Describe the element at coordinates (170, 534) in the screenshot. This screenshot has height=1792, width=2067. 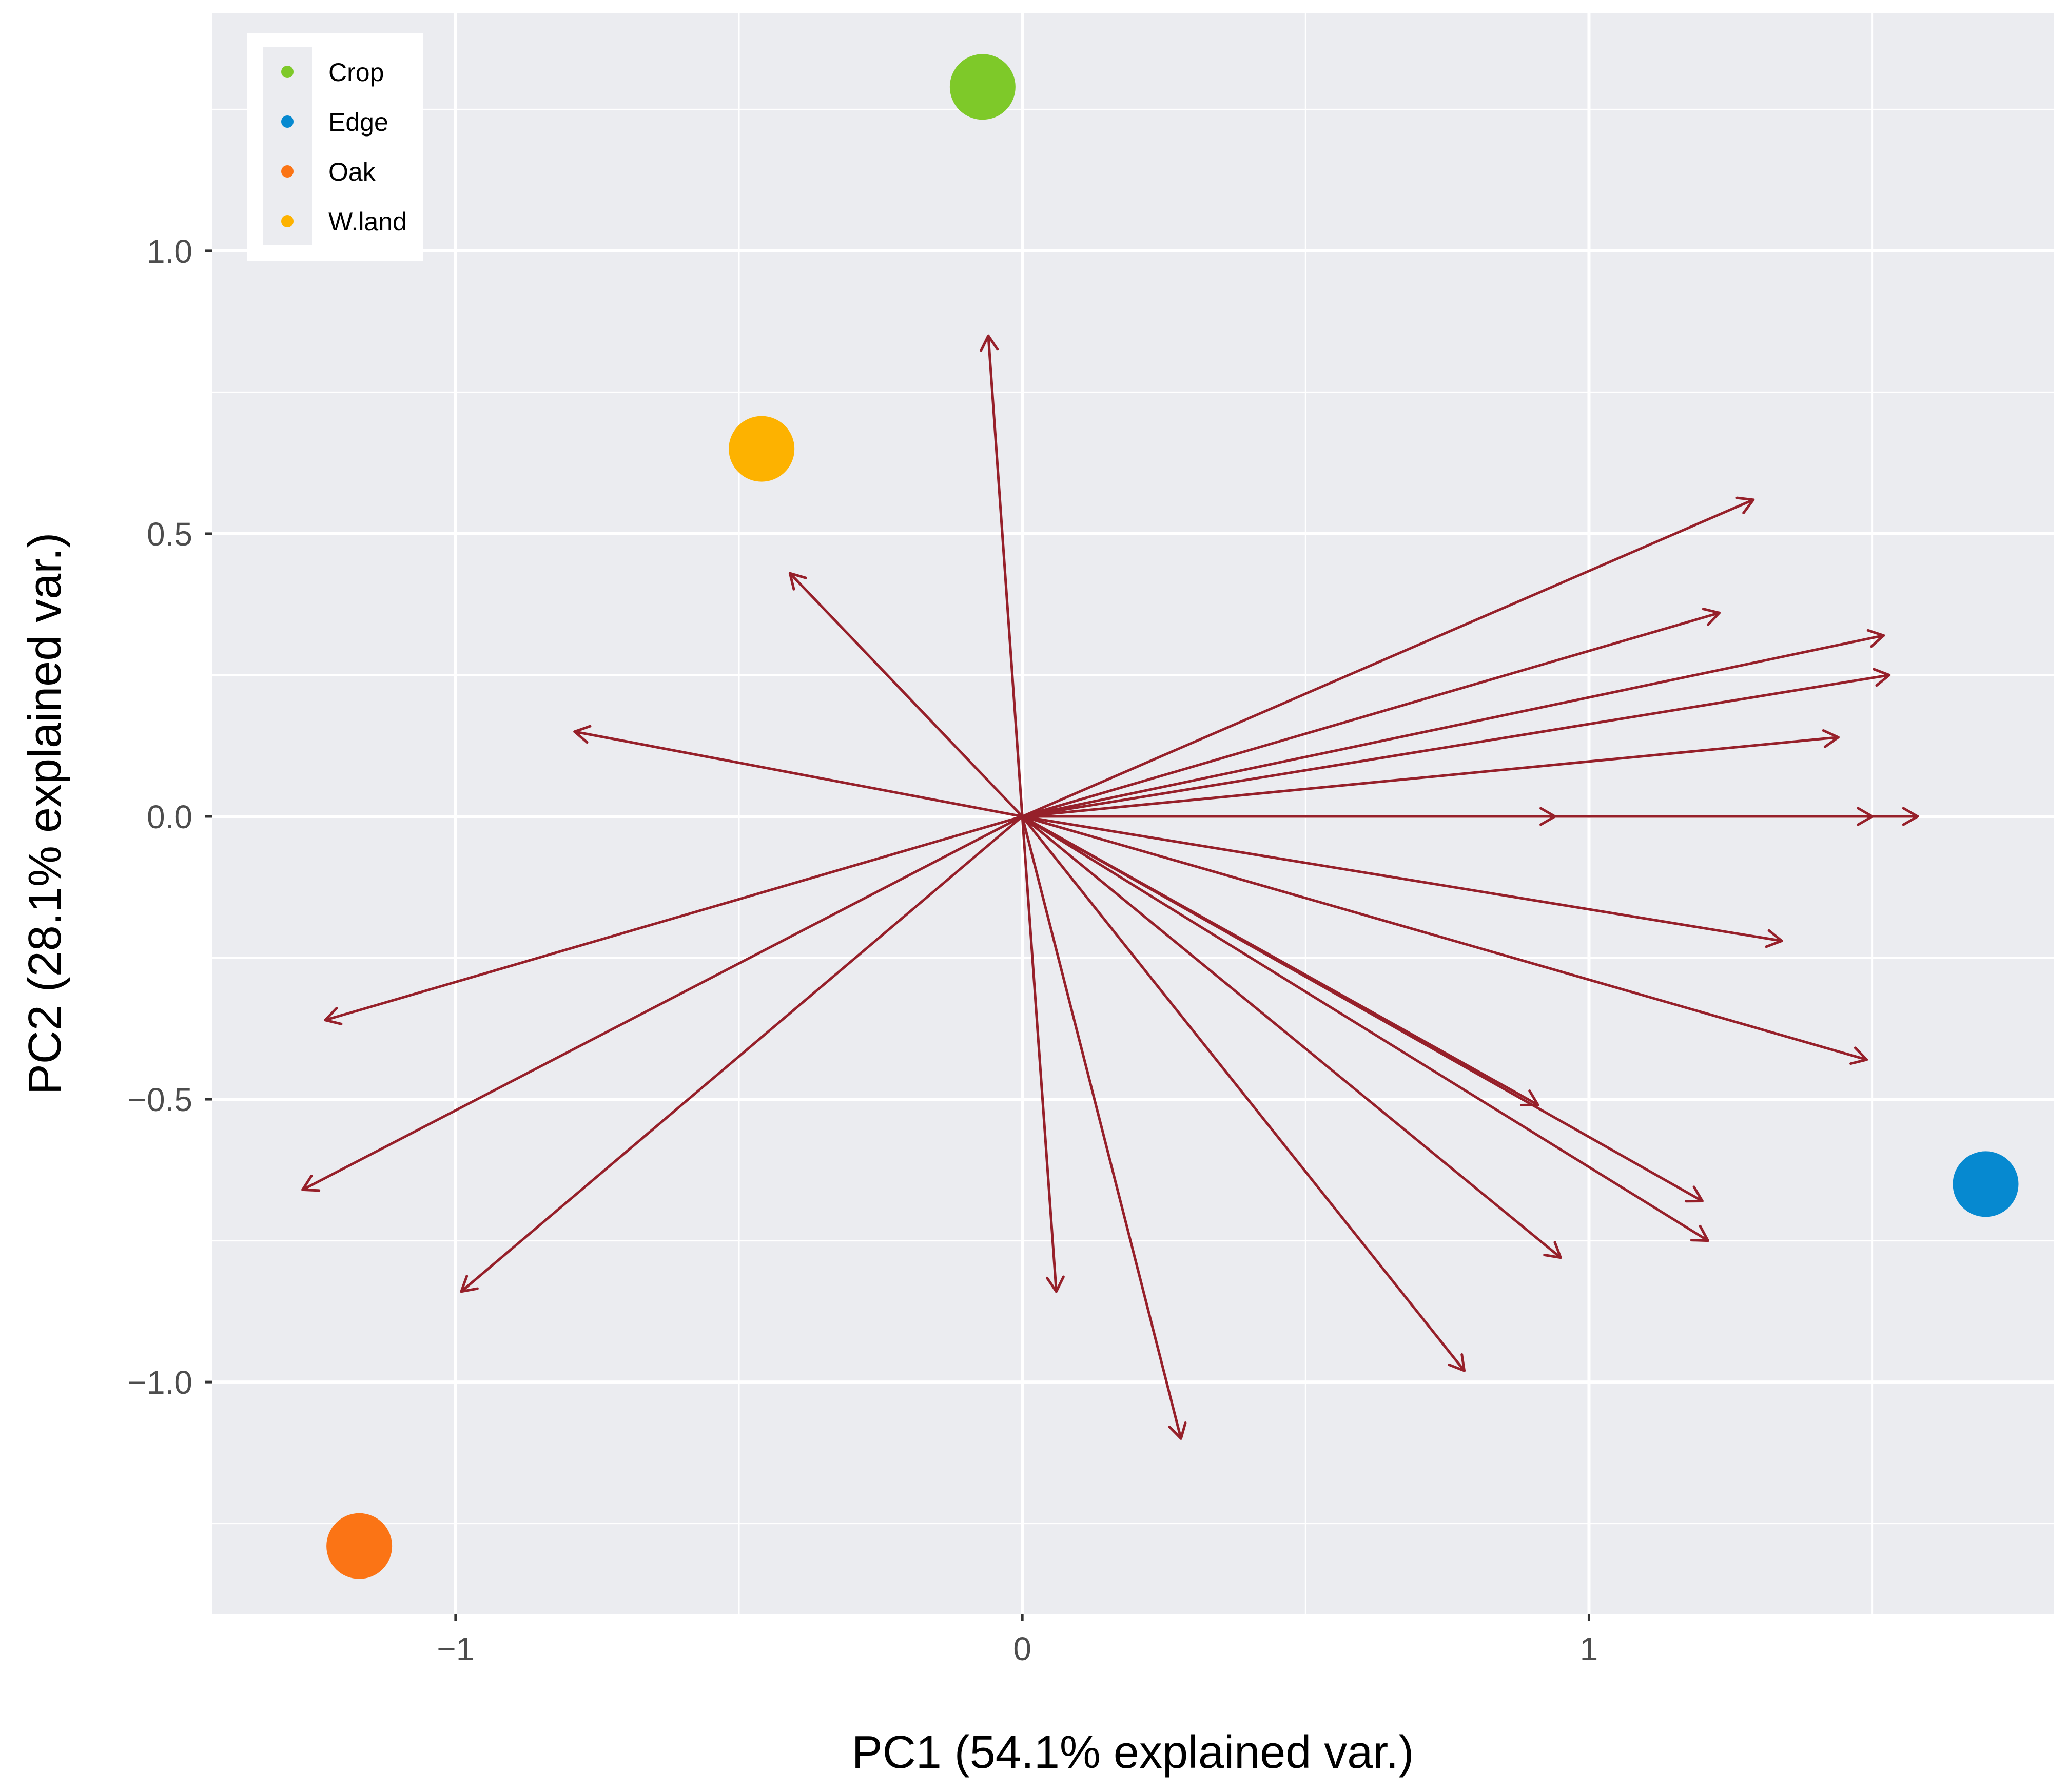
I see `y-tick-label: 0.5` at that location.